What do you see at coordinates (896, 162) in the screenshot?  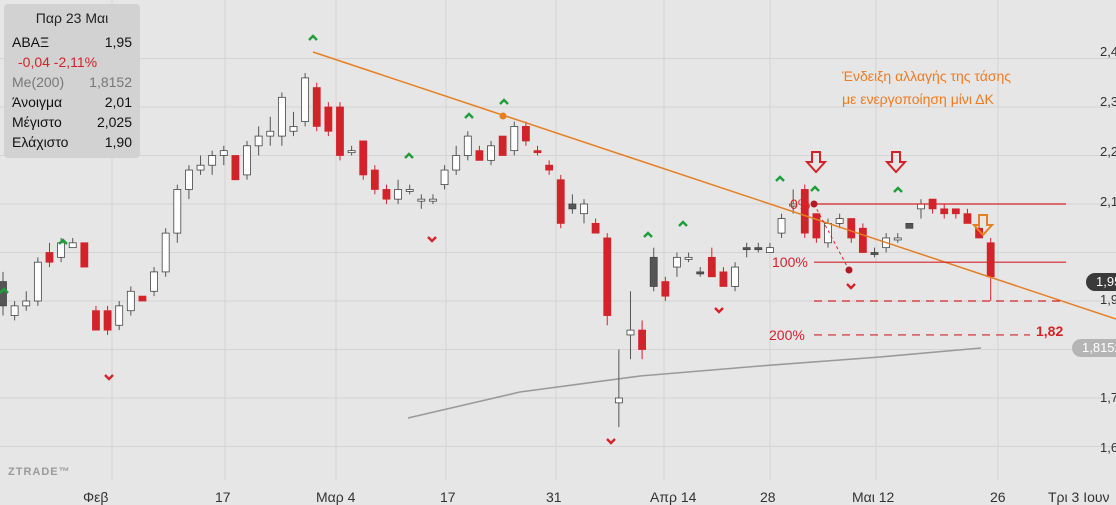 I see `red-arrow-down-icon` at bounding box center [896, 162].